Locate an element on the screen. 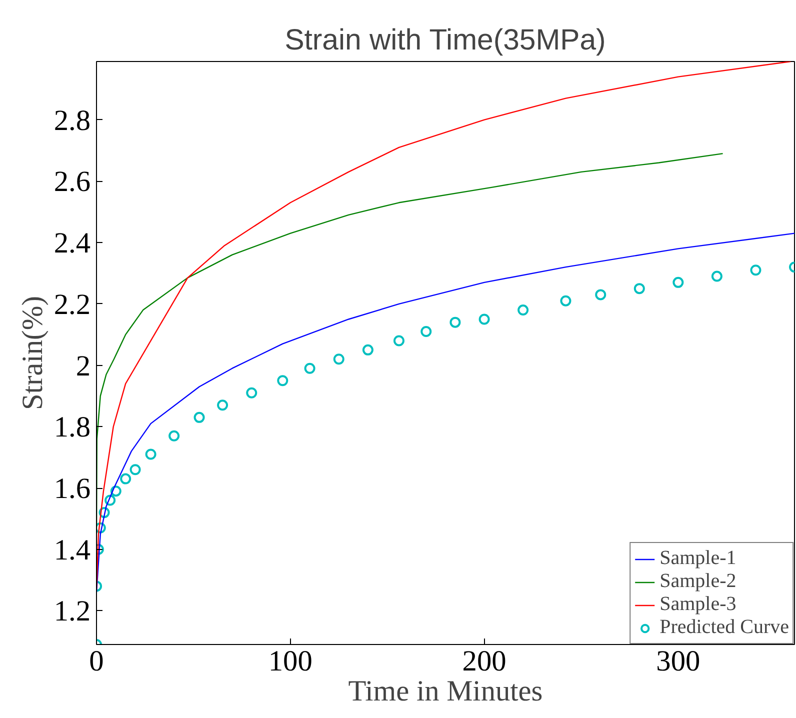 The image size is (796, 718). chart-title: Strain with Time(35MPa) is located at coordinates (445, 40).